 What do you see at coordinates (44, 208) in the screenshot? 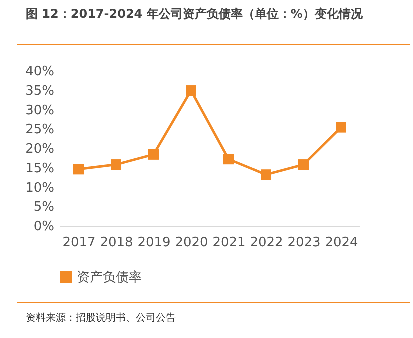
I see `y-tick-label: 5%` at bounding box center [44, 208].